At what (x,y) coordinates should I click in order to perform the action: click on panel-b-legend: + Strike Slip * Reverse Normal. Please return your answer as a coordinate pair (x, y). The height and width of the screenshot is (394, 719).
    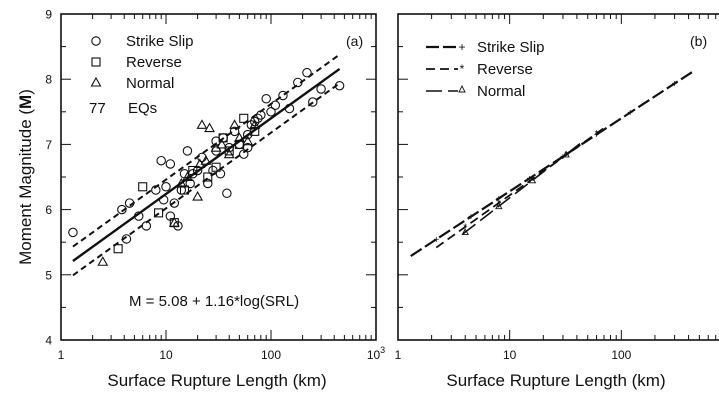
    Looking at the image, I should click on (485, 69).